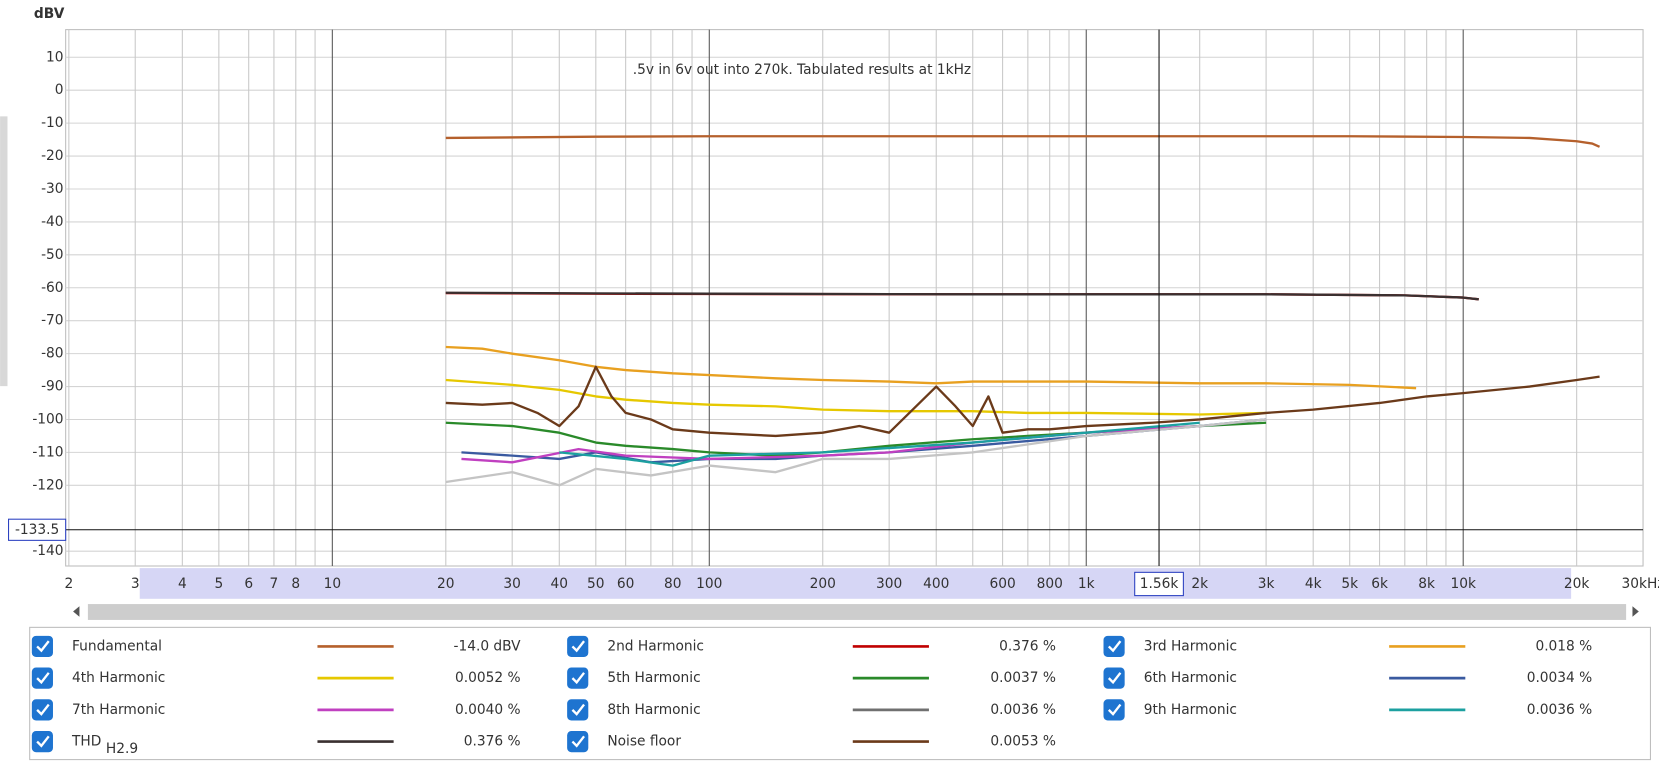 The height and width of the screenshot is (767, 1659). Describe the element at coordinates (889, 584) in the screenshot. I see `x-tick-label: 300` at that location.